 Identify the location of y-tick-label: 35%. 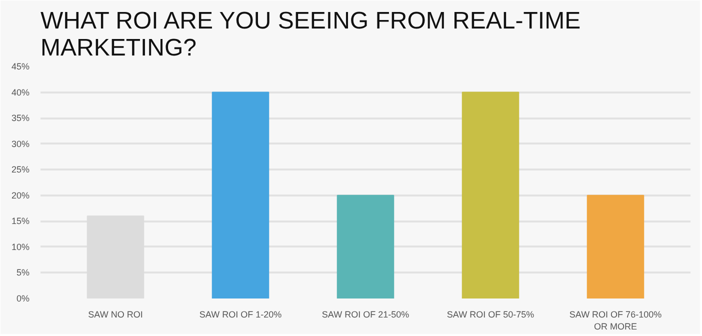
(20, 118).